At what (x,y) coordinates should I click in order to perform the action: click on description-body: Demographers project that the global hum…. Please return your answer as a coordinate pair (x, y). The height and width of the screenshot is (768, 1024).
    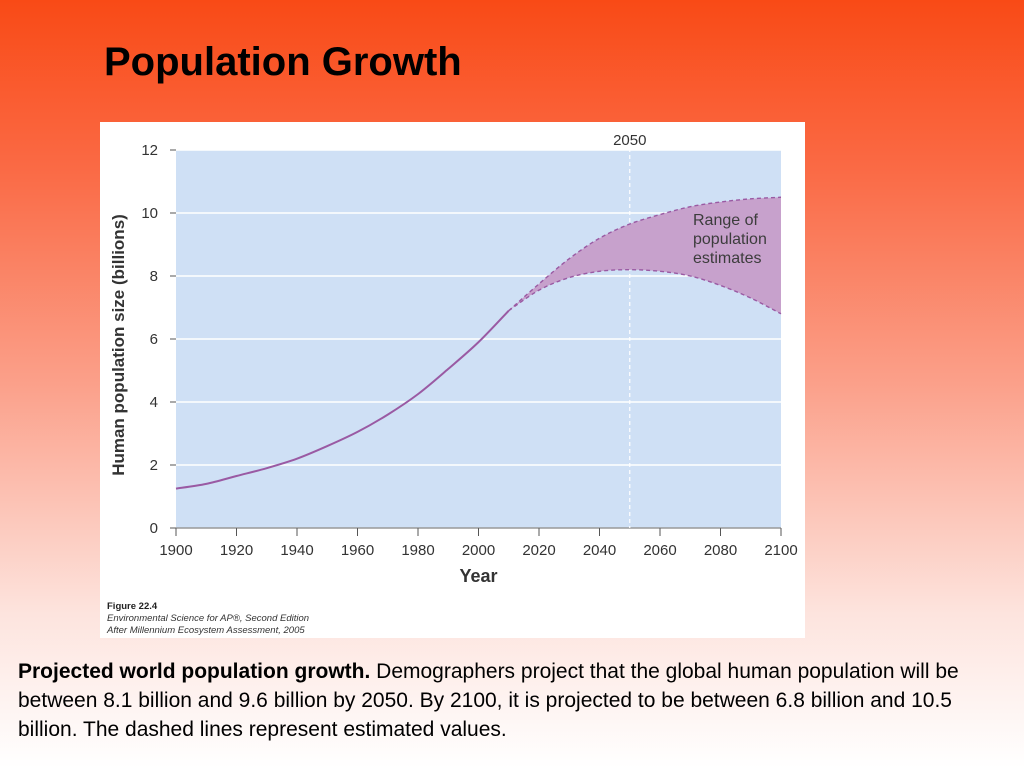
    Looking at the image, I should click on (488, 700).